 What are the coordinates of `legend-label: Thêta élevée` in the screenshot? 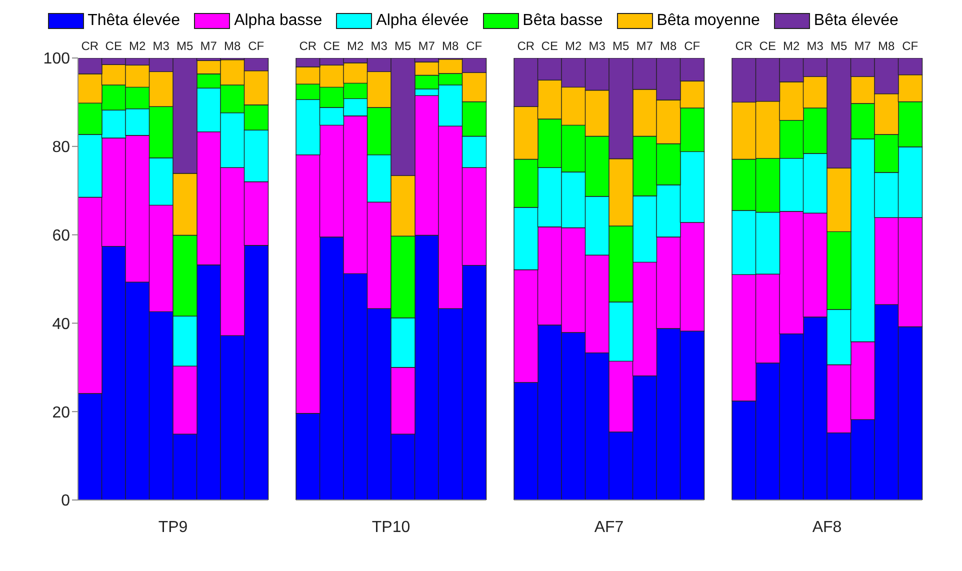 It's located at (134, 21).